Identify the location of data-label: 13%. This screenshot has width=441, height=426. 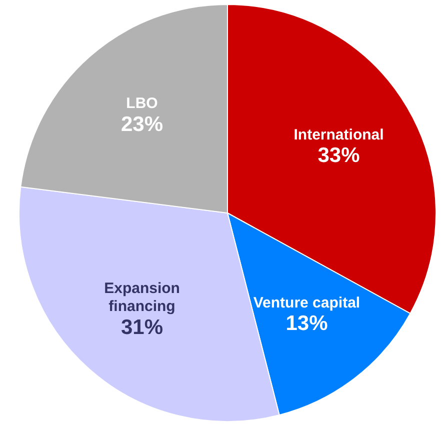
(307, 323).